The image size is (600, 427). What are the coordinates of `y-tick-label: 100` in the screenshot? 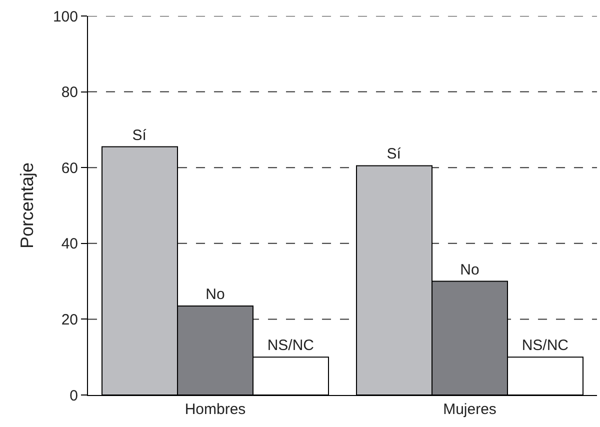 It's located at (65, 17).